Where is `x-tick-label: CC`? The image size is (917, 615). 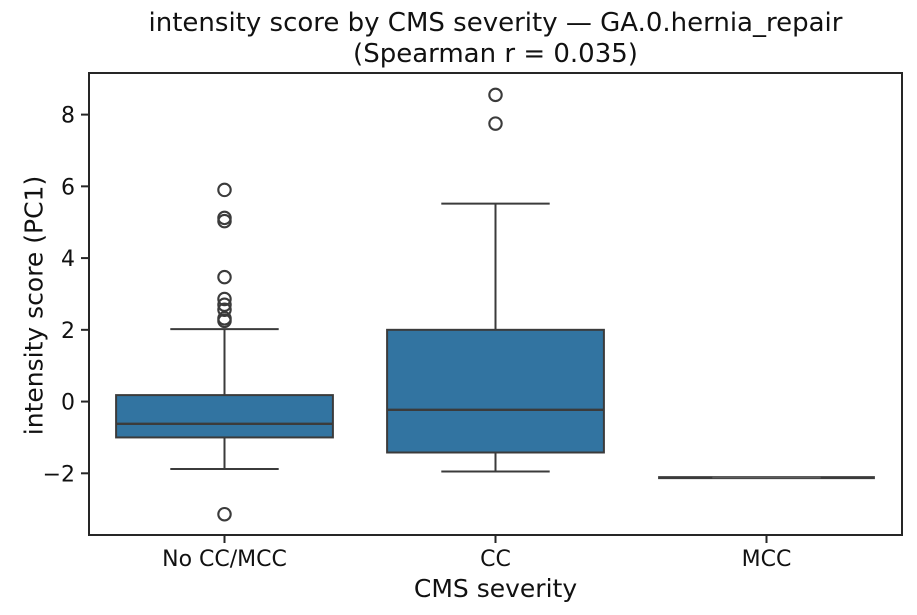 x-tick-label: CC is located at coordinates (495, 559).